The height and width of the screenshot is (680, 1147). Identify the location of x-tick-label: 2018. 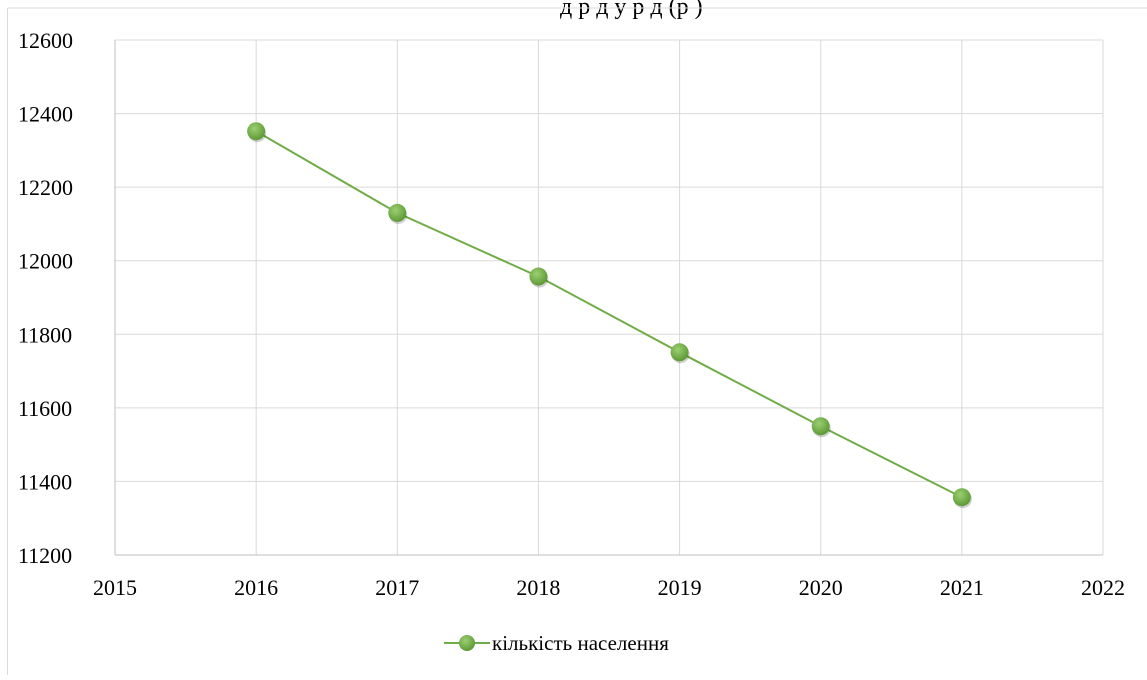
(538, 587).